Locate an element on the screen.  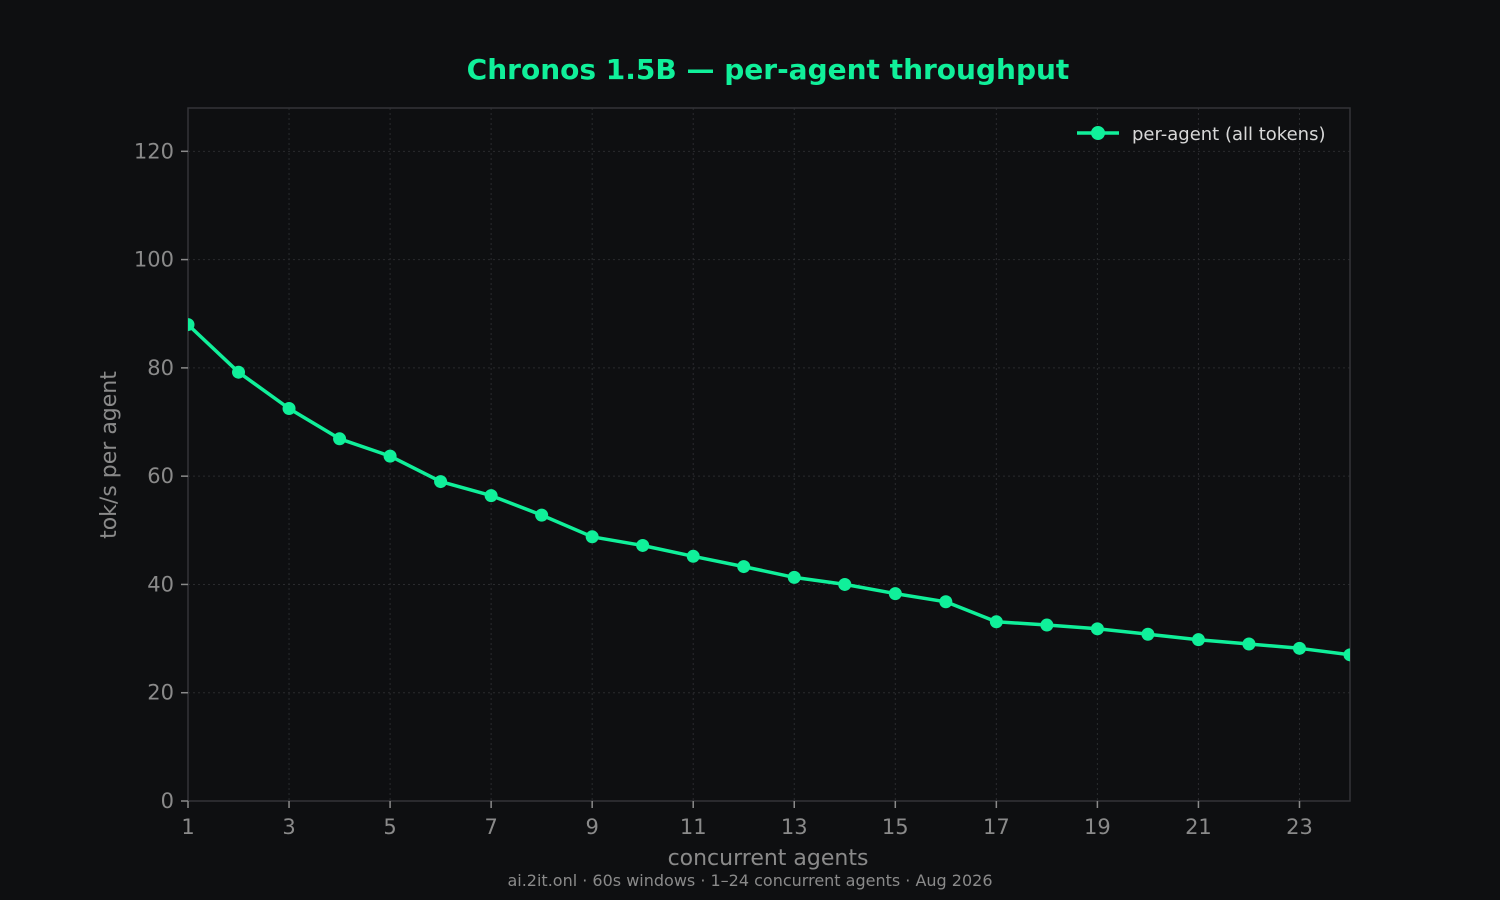
y-tick-label: 20 is located at coordinates (160, 693).